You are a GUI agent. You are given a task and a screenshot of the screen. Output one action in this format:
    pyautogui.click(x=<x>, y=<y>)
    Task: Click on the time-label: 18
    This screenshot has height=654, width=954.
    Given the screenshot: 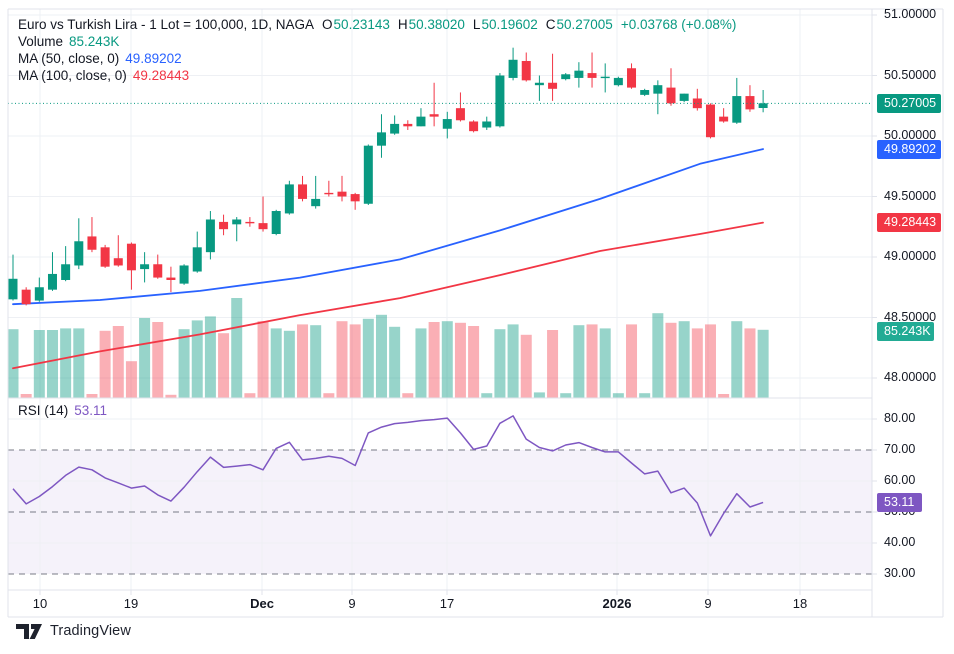 What is the action you would take?
    pyautogui.click(x=800, y=603)
    